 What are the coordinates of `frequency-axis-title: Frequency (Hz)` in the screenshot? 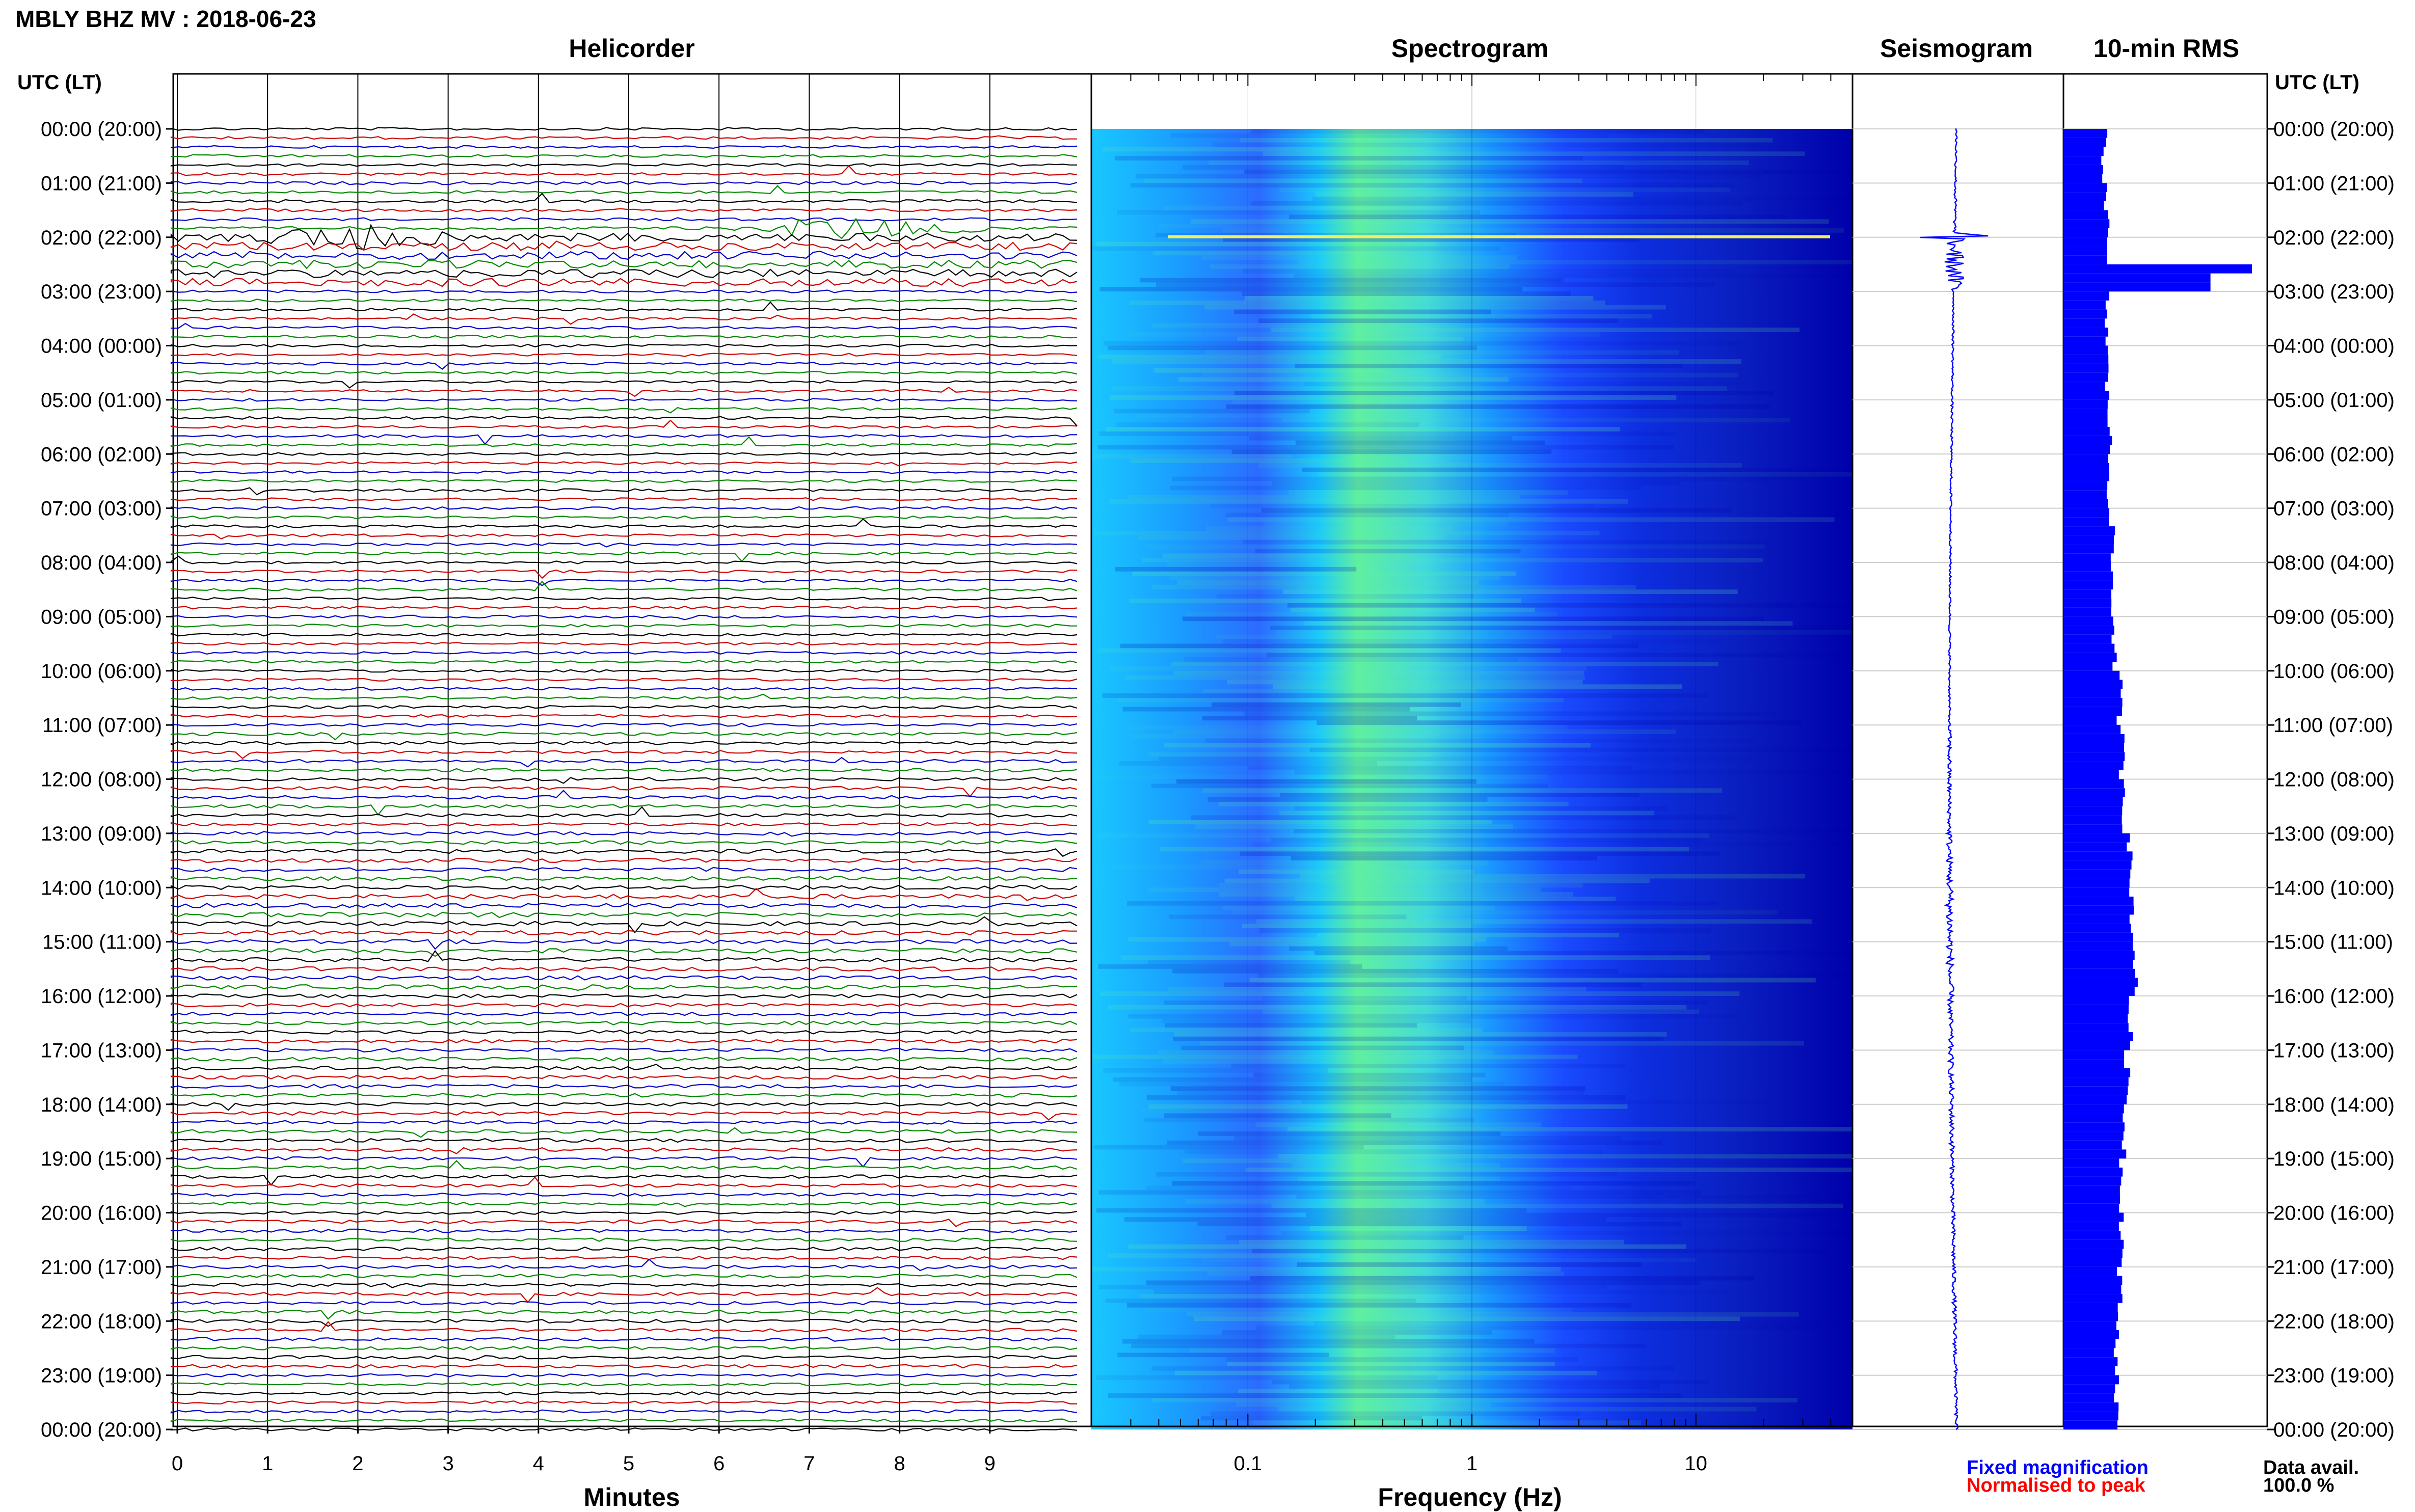 It's located at (1470, 1497).